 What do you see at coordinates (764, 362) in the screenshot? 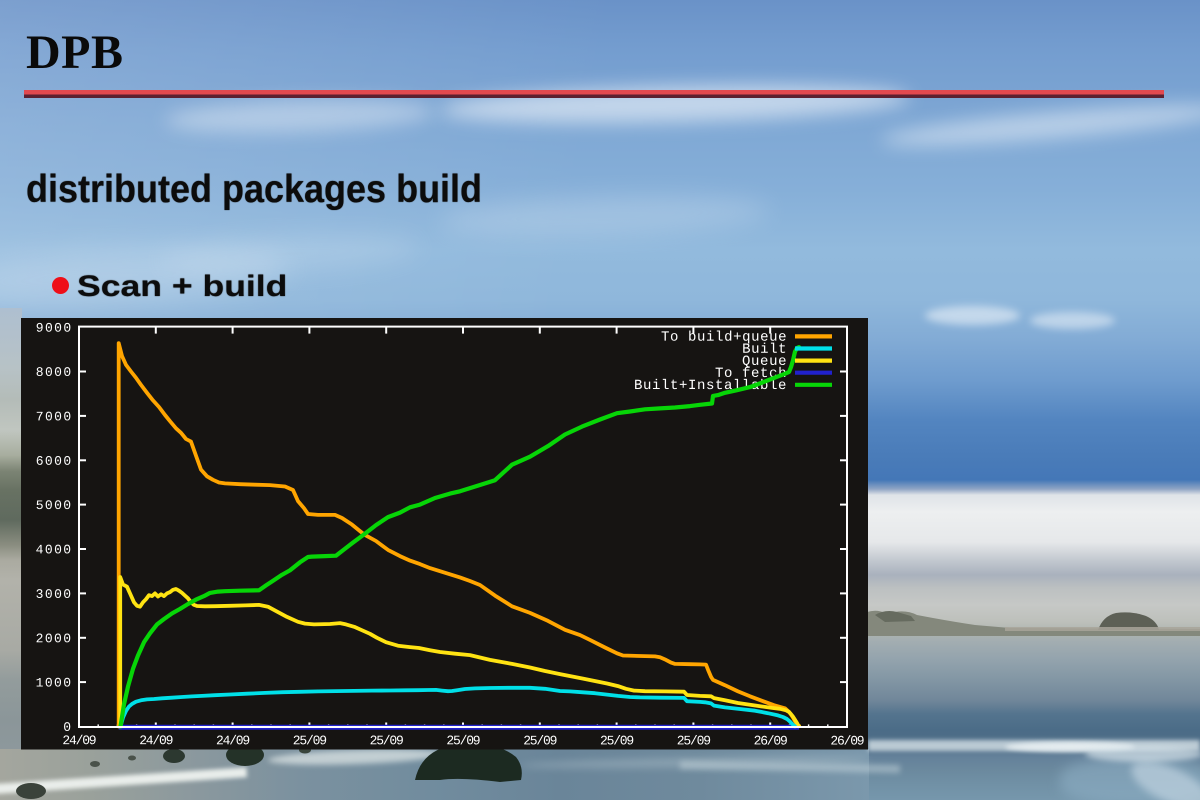
I see `svg-text: Queue` at bounding box center [764, 362].